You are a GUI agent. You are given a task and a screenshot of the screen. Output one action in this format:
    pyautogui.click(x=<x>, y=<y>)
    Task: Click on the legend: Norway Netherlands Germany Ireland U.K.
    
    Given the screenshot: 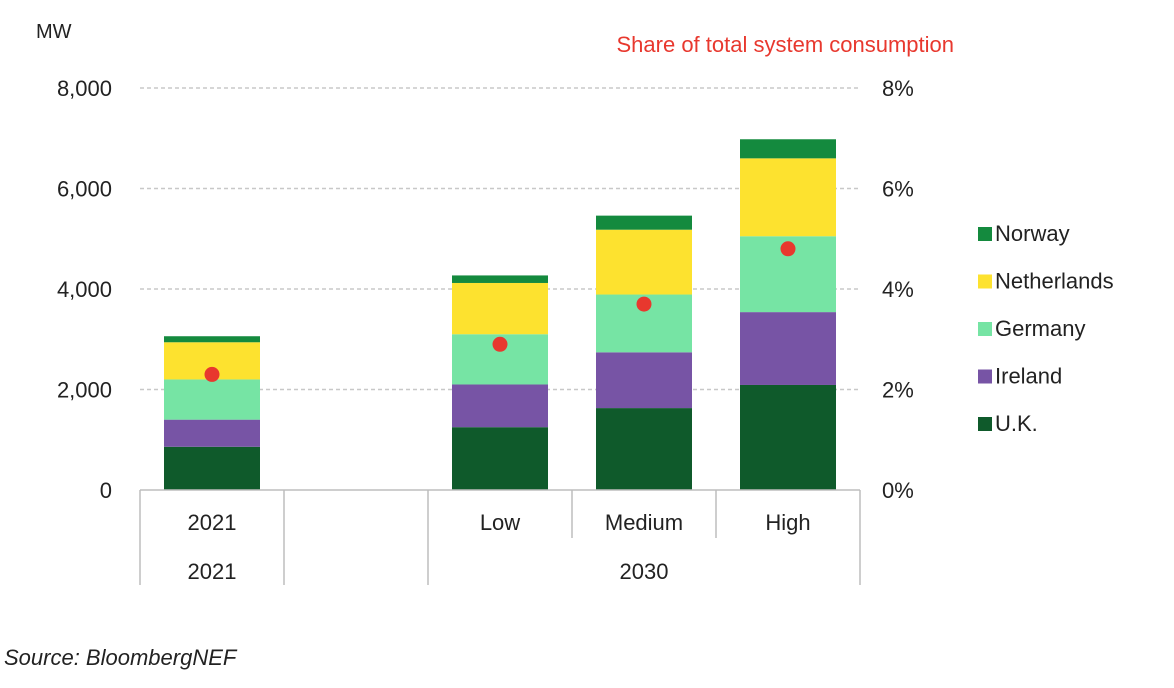 What is the action you would take?
    pyautogui.click(x=1046, y=328)
    